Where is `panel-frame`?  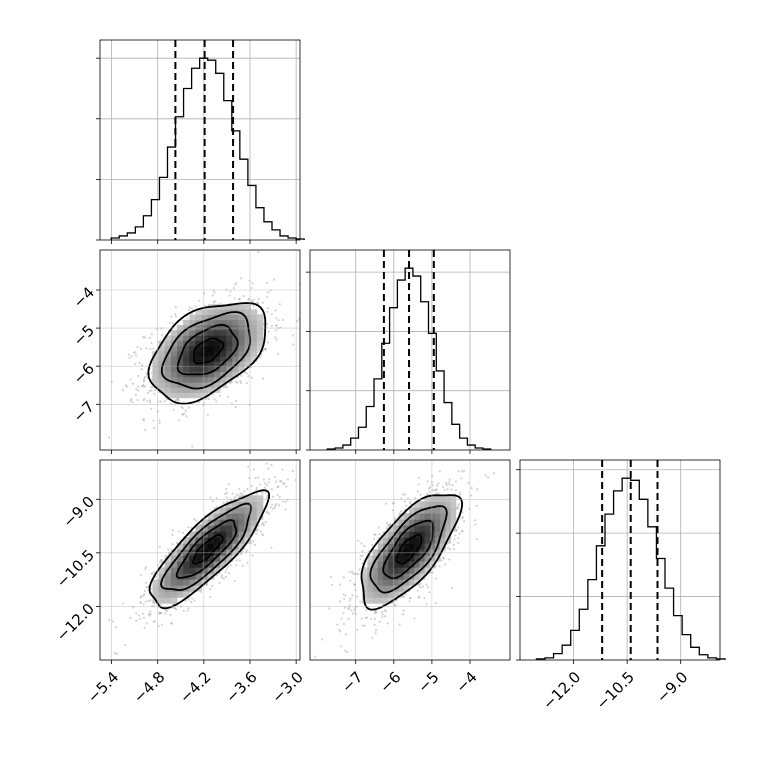 panel-frame is located at coordinates (200, 350).